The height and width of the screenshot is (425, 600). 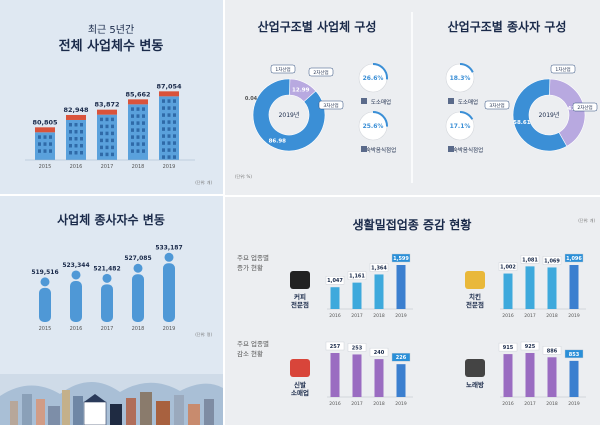 I want to click on data-label: 257, so click(x=335, y=347).